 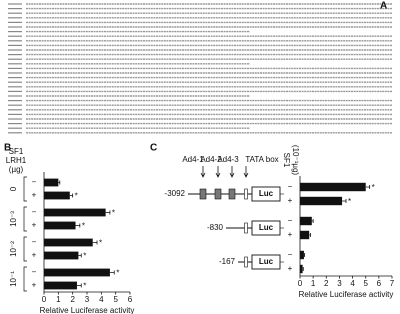 I want to click on panel-label: C, so click(x=153, y=148).